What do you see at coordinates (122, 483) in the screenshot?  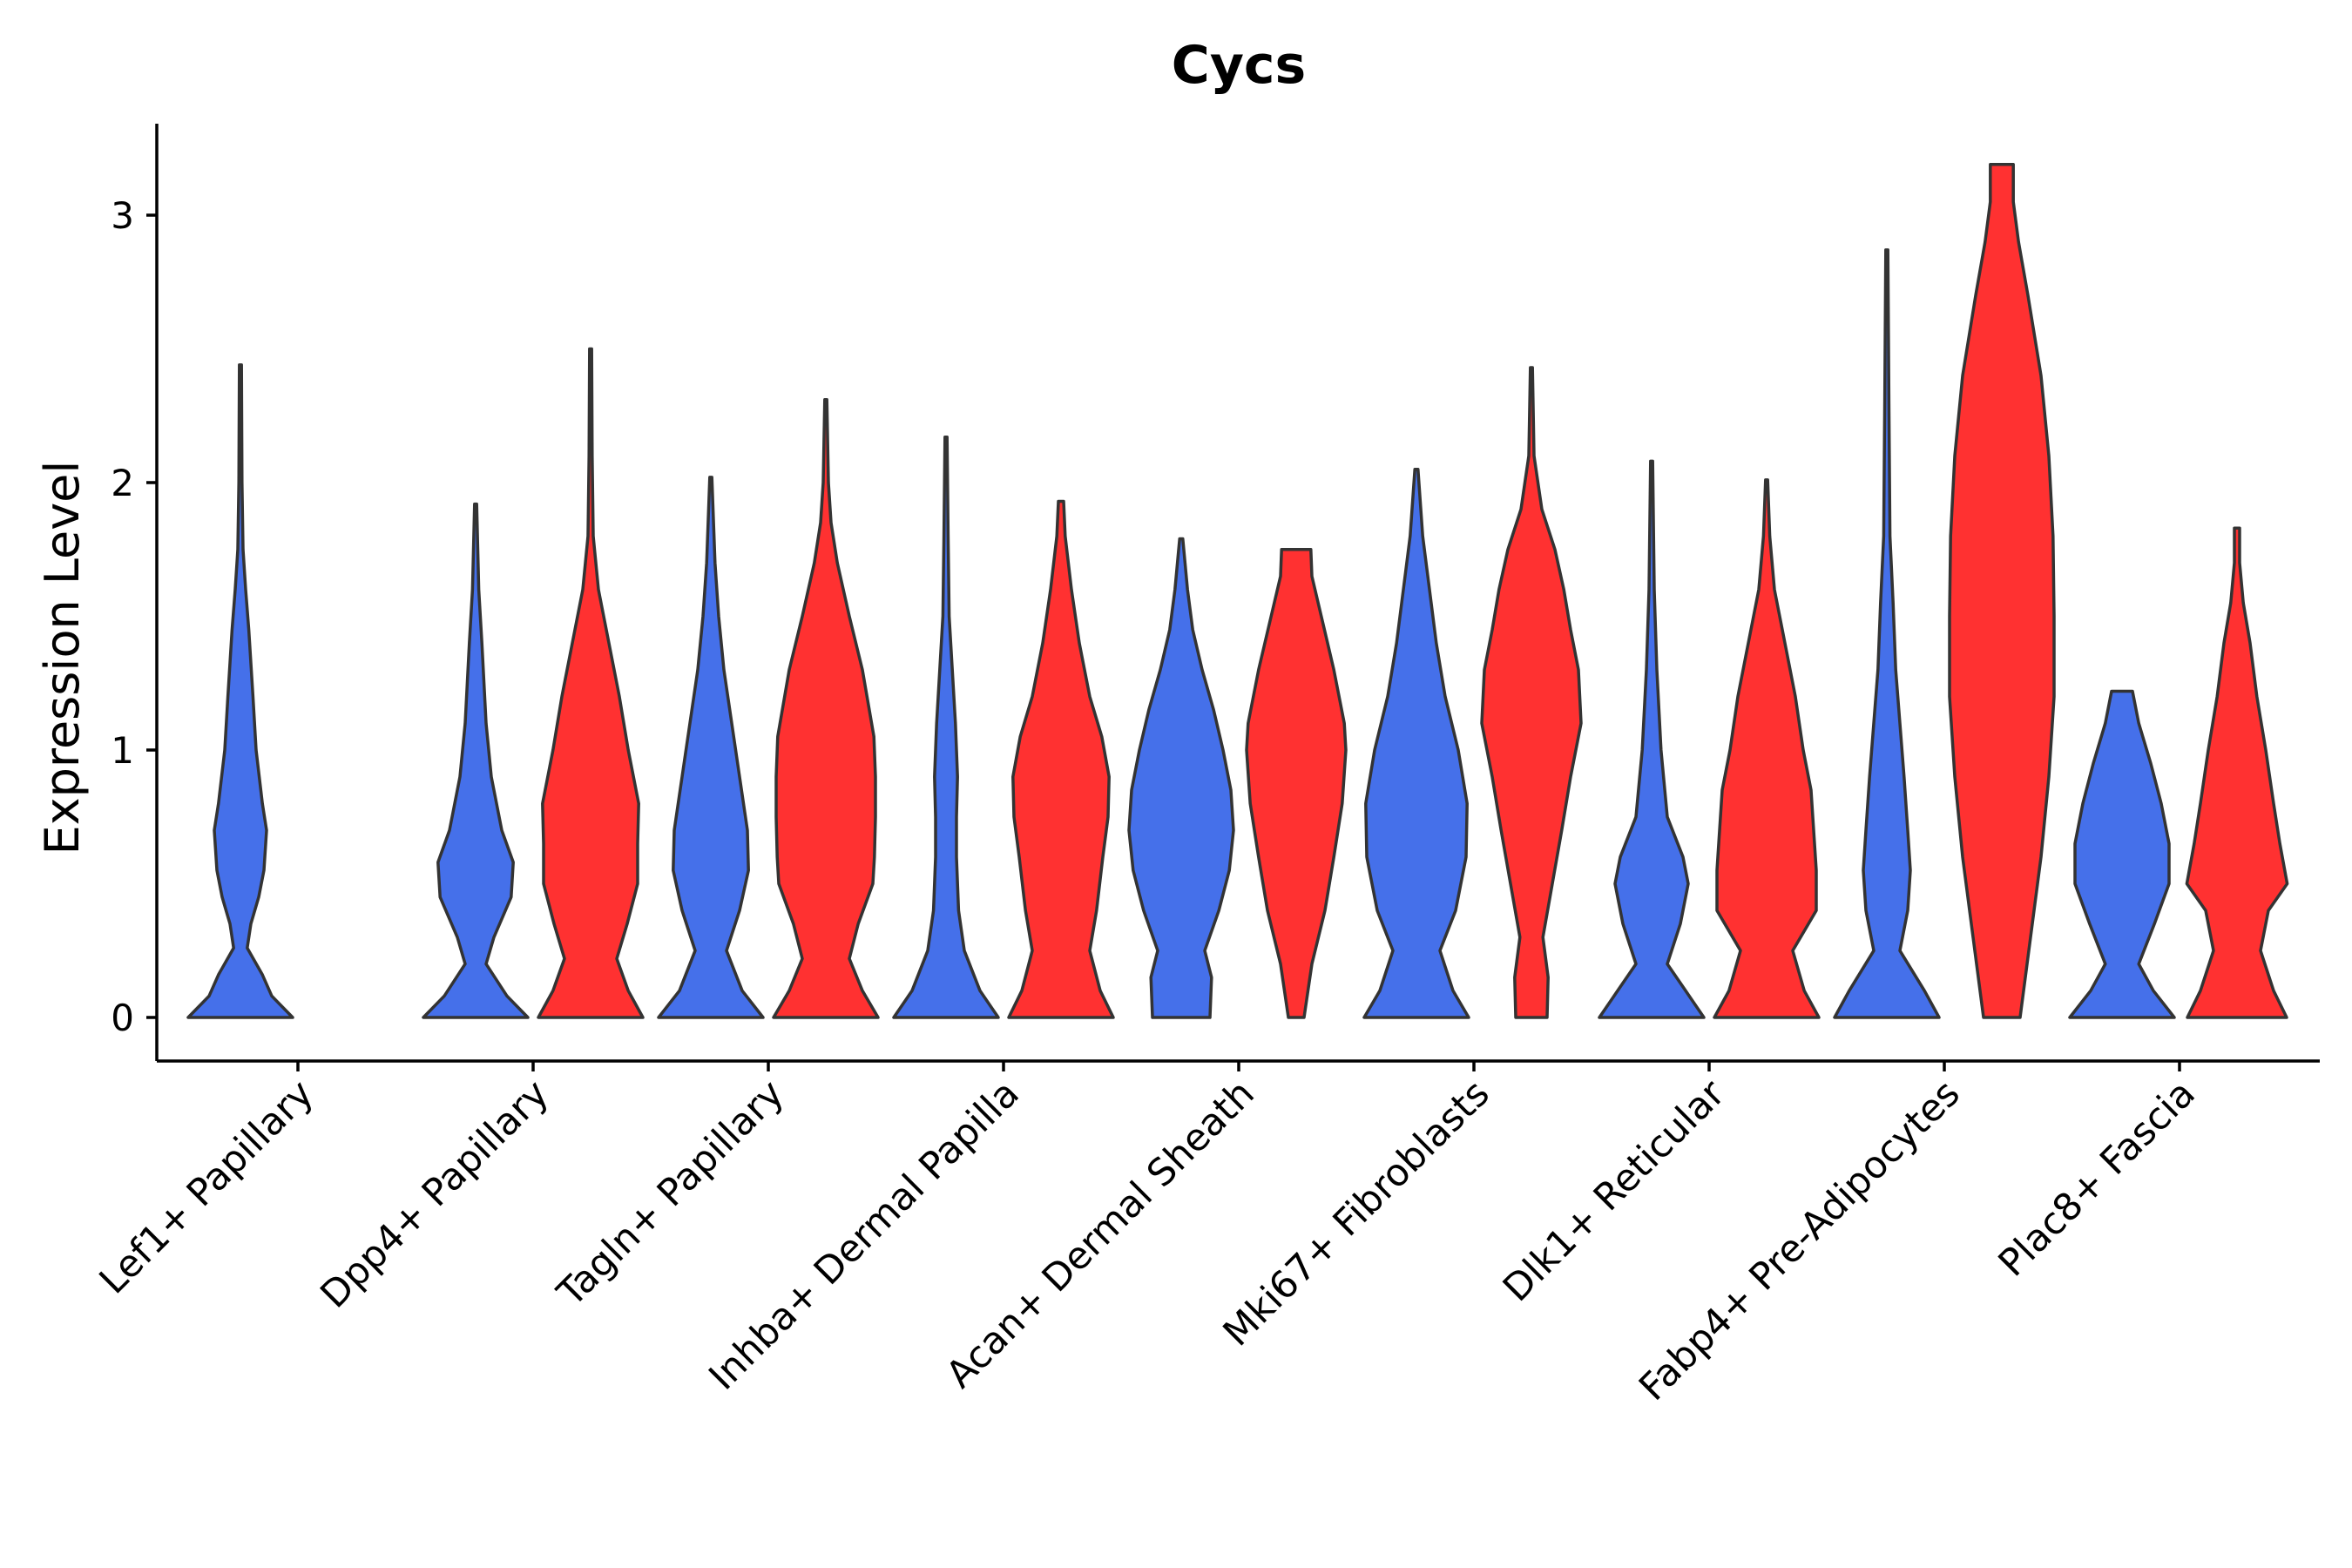 I see `y-tick-label: 2` at bounding box center [122, 483].